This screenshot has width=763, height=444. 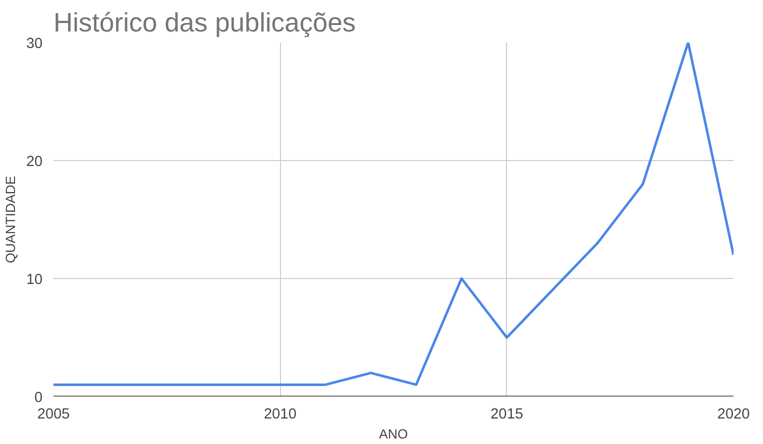 I want to click on y-tick-label: 20, so click(x=34, y=162).